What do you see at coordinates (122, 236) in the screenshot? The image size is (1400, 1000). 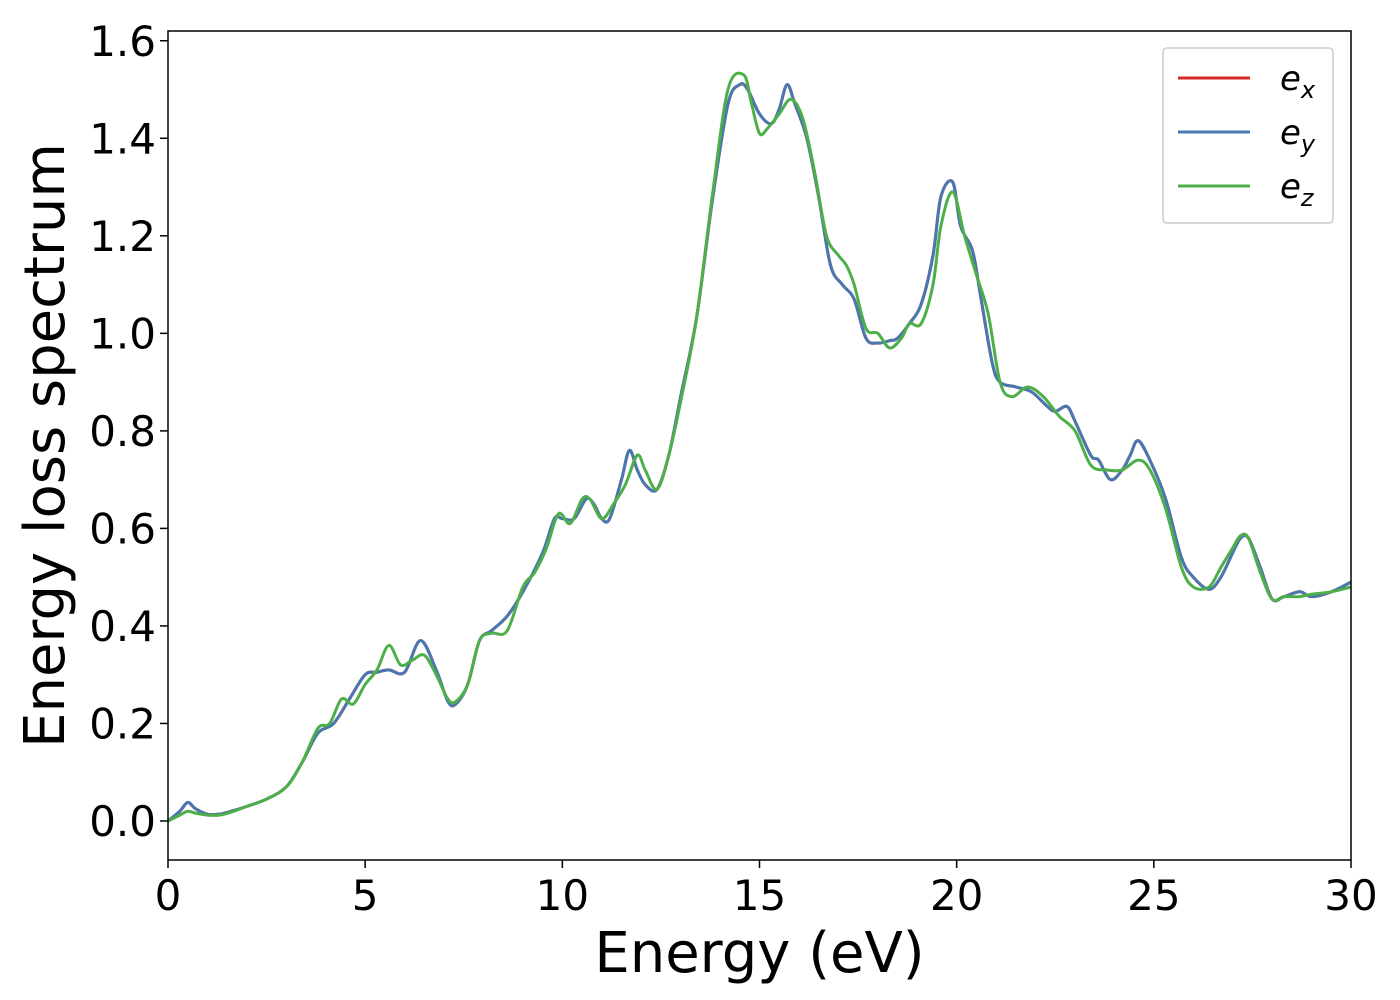 I see `y-tick-label: 1.2` at bounding box center [122, 236].